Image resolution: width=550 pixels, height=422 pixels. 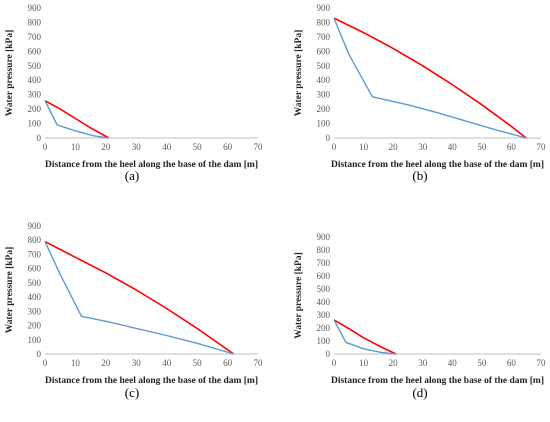 I want to click on panel-label: (b), so click(x=419, y=175).